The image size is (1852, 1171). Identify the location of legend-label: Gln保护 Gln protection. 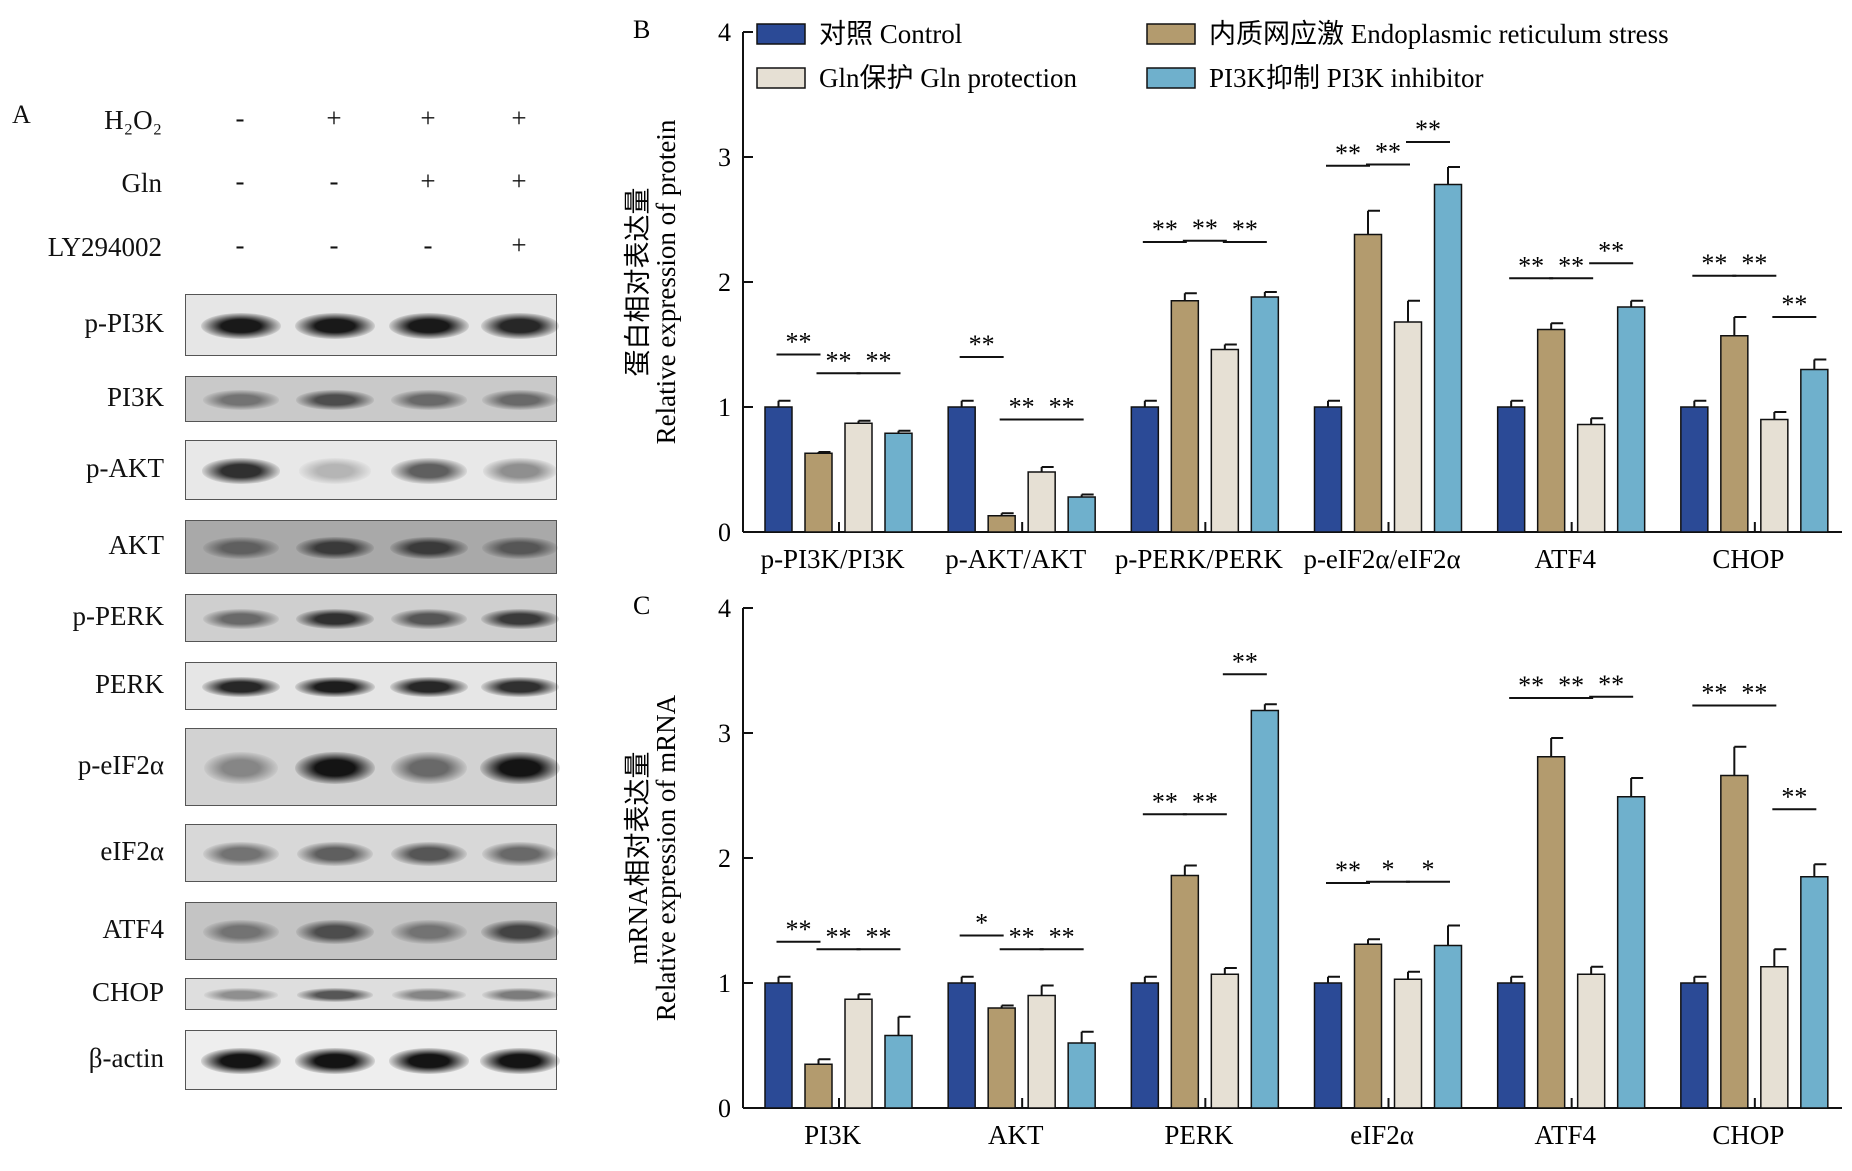
(948, 78).